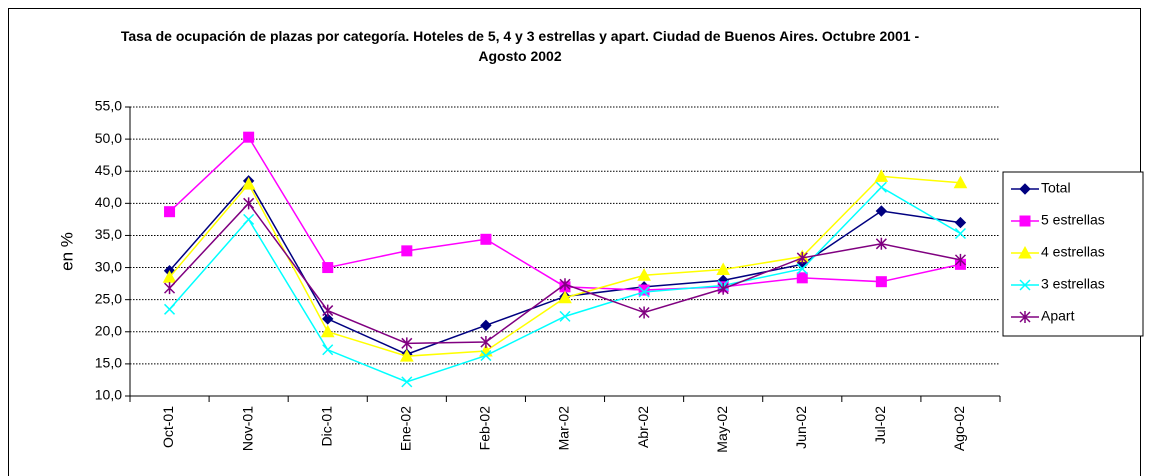 This screenshot has width=1149, height=476. Describe the element at coordinates (406, 428) in the screenshot. I see `x-tick-label: Ene-02` at that location.